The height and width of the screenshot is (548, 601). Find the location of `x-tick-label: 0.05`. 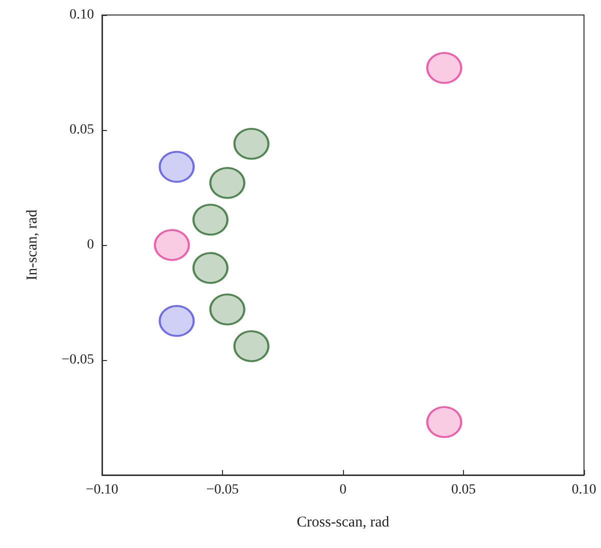

x-tick-label: 0.05 is located at coordinates (463, 490).